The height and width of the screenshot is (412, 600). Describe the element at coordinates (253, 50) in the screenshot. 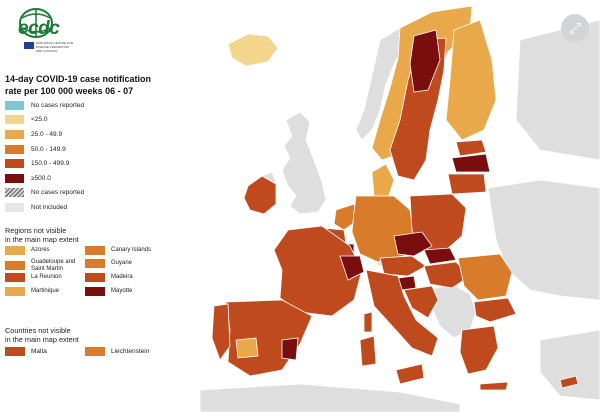

I see `iceland` at that location.